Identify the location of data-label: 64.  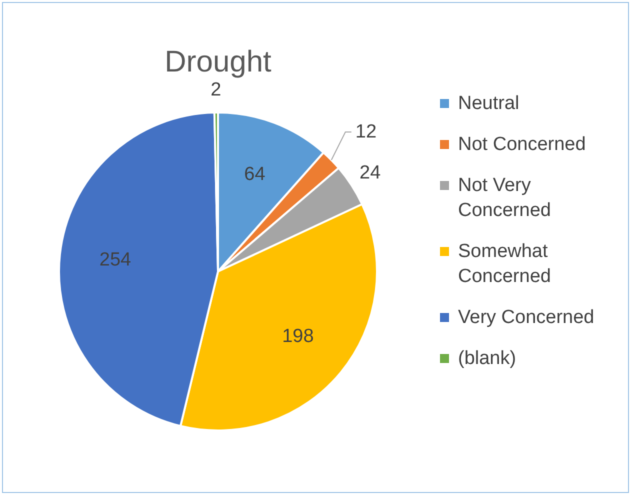
(255, 175).